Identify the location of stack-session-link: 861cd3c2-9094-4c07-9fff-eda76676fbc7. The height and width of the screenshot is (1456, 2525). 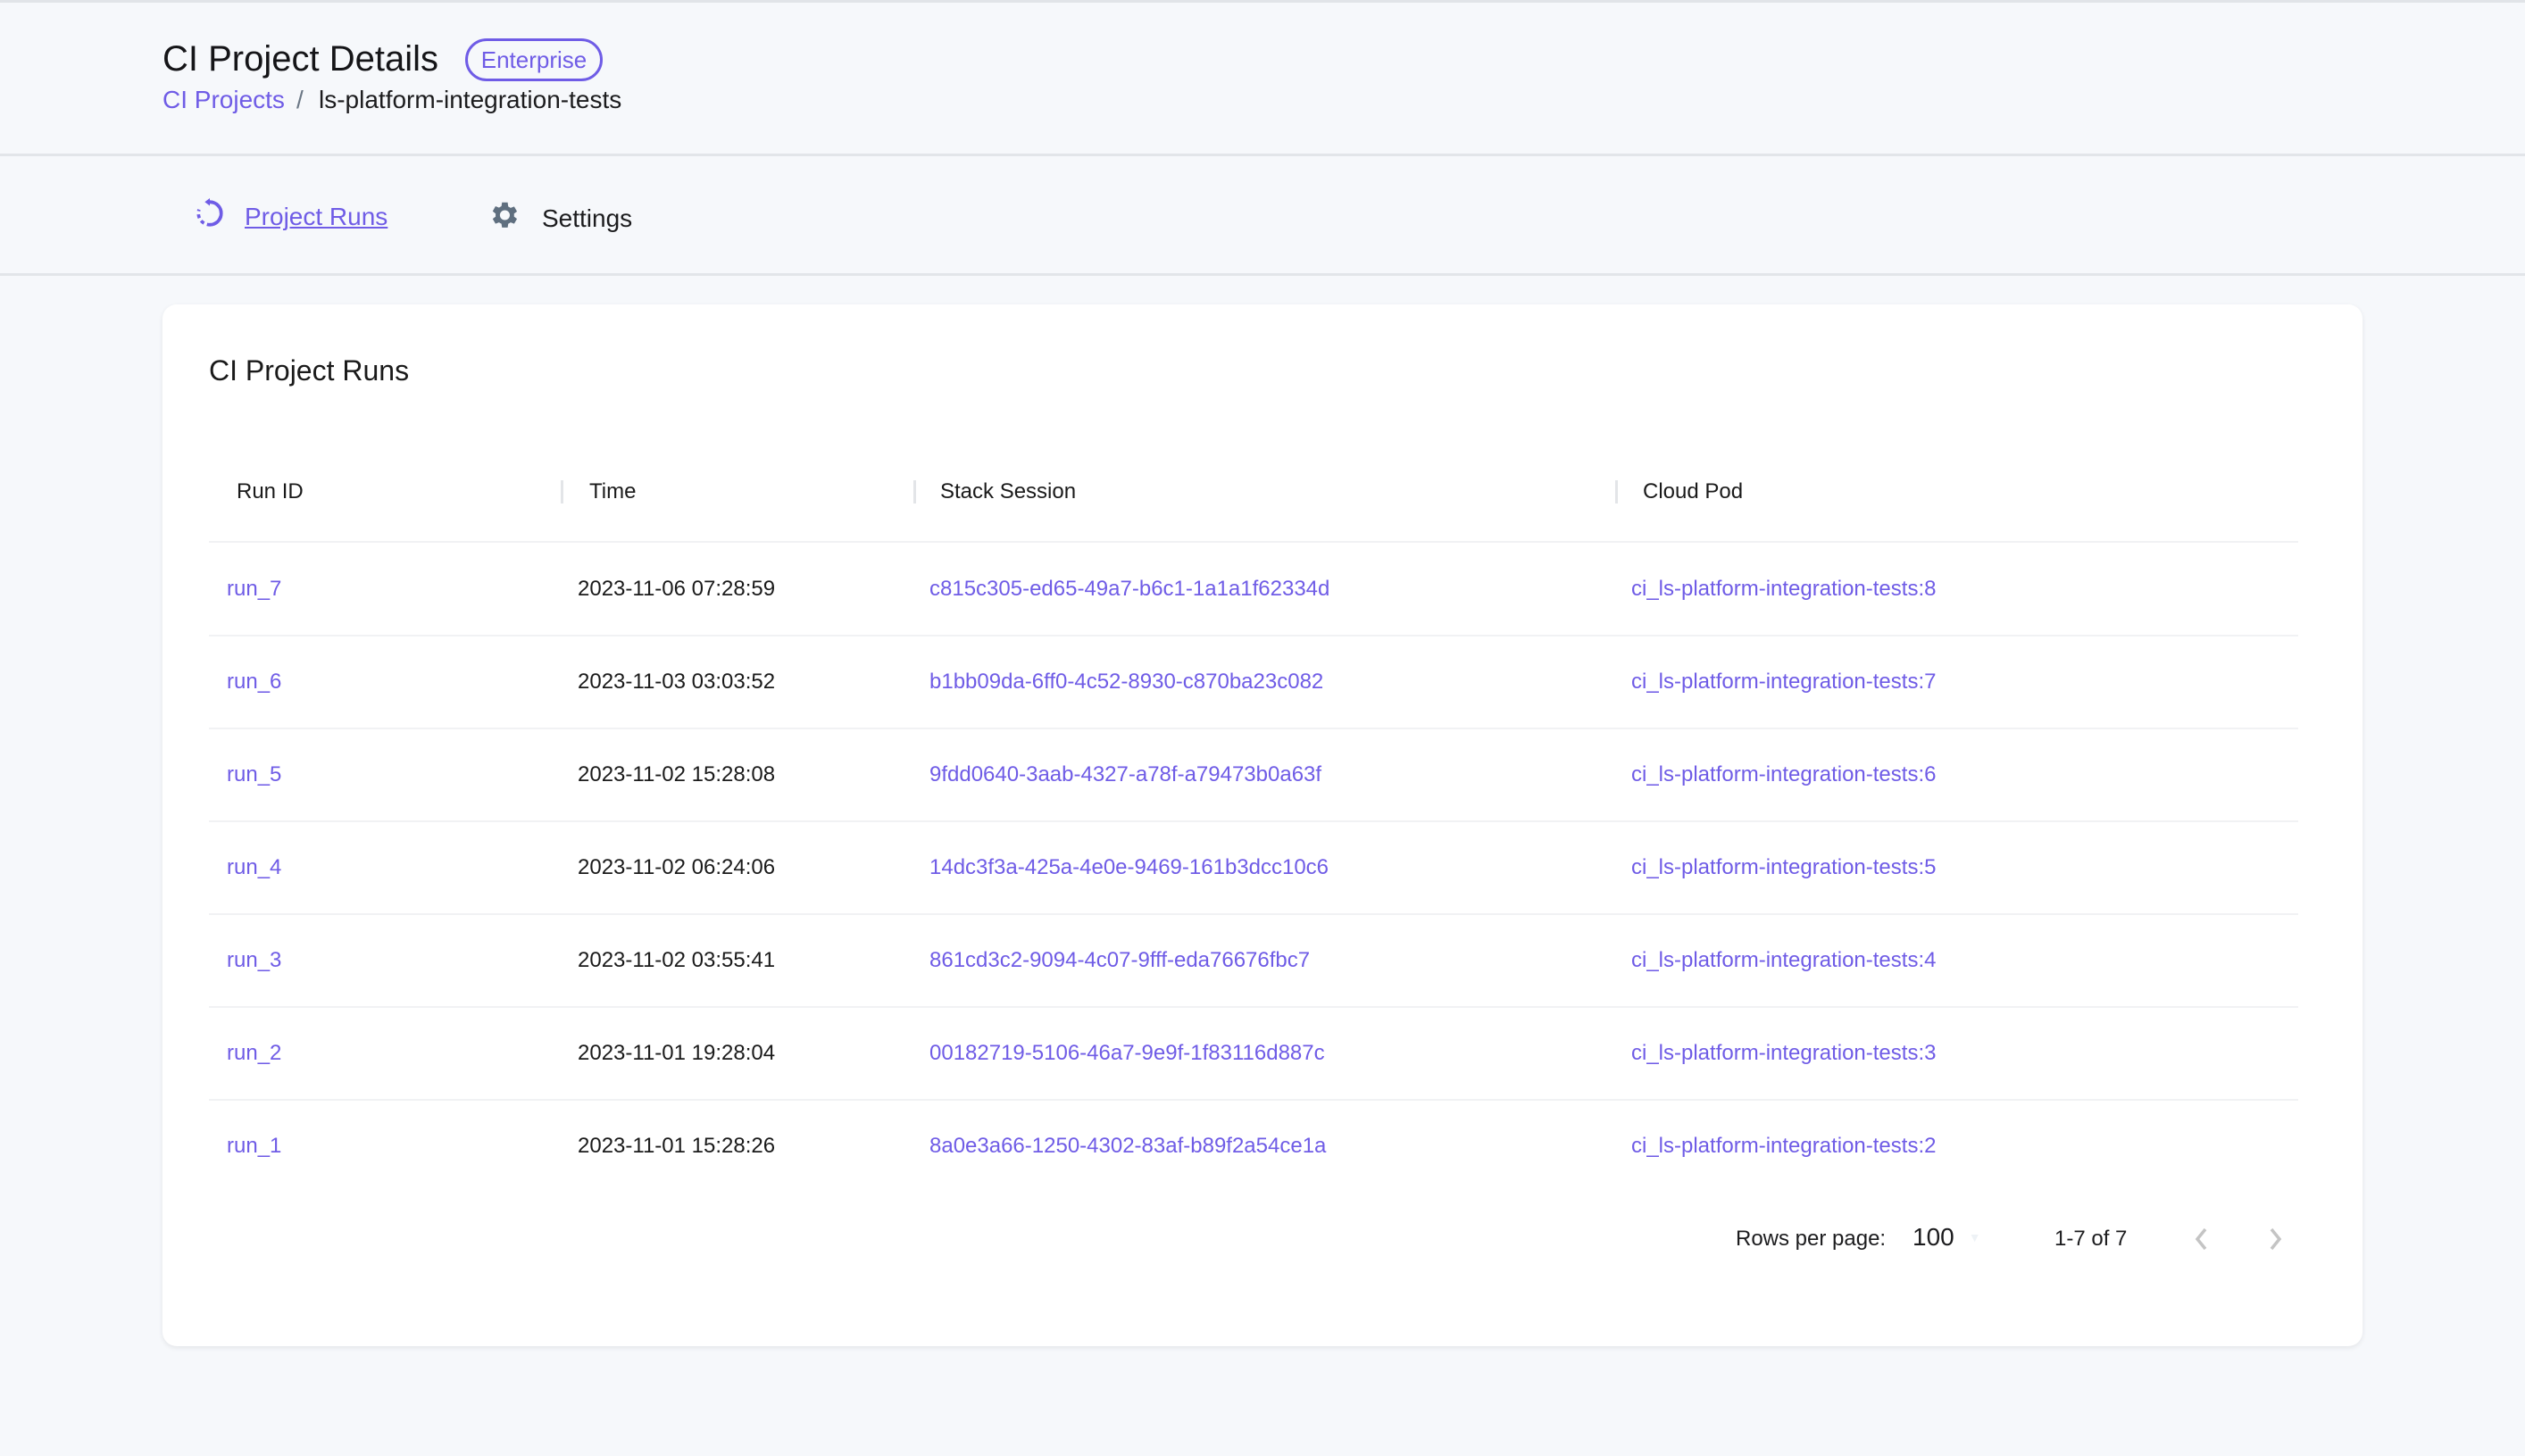
(1120, 960).